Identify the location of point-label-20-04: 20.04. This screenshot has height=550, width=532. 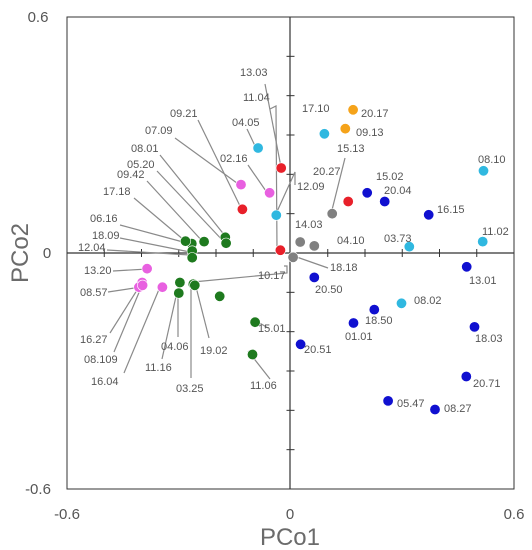
(398, 191).